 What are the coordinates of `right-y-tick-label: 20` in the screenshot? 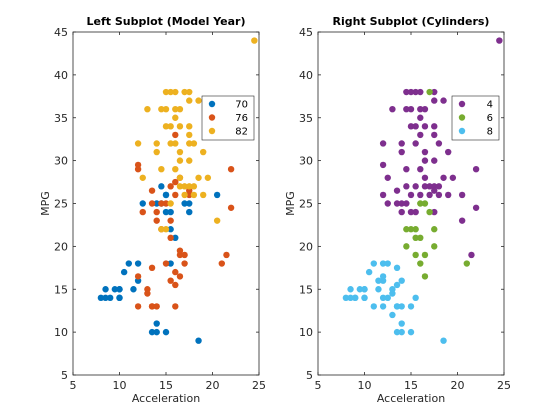 It's located at (306, 246).